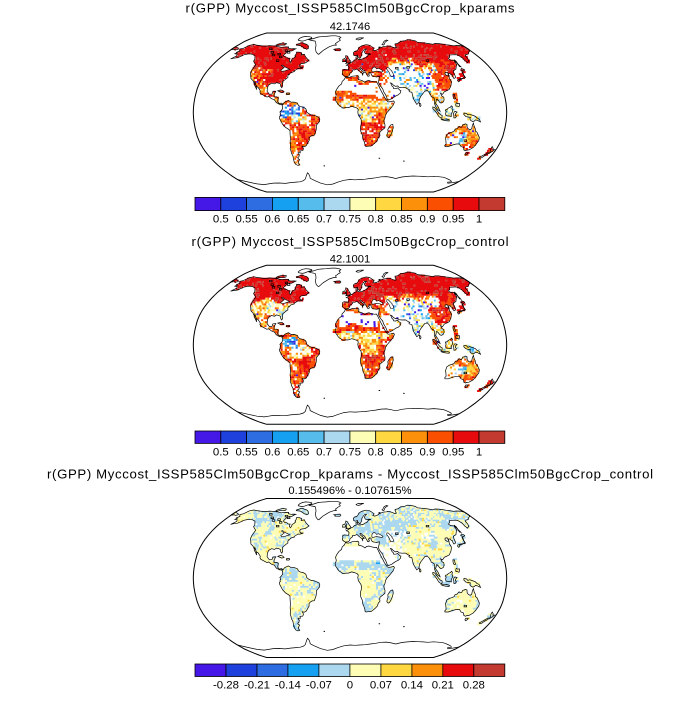  Describe the element at coordinates (349, 491) in the screenshot. I see `svg-text: 0.155496% - 0.107615%` at that location.